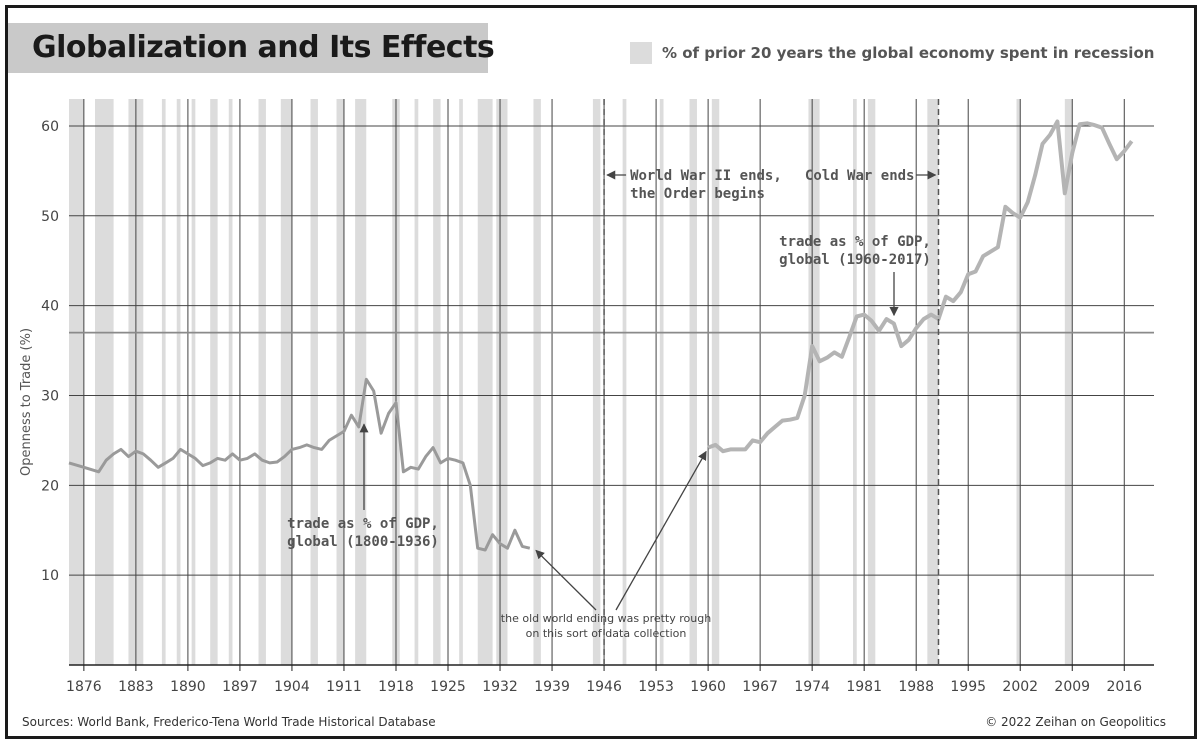 This screenshot has height=743, width=1200. I want to click on annotation-ww2: the Order begins, so click(697, 194).